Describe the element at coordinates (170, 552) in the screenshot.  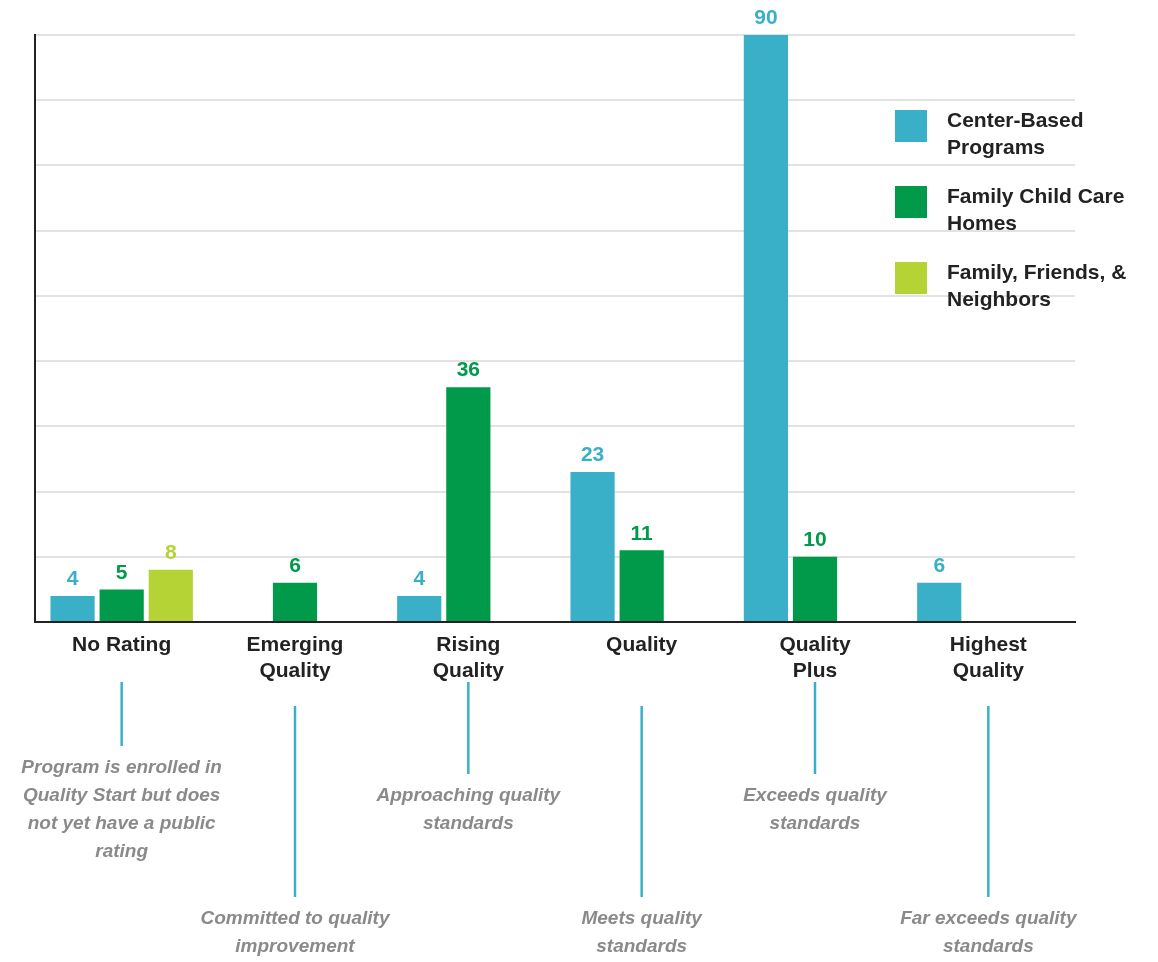
I see `data-label: 8` at that location.